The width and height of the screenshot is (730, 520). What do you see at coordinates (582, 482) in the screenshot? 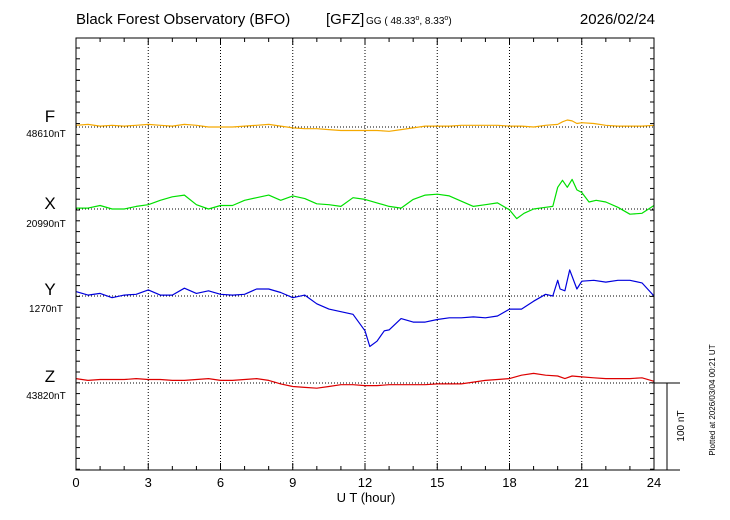
I see `x-tick-label-21: 21` at bounding box center [582, 482].